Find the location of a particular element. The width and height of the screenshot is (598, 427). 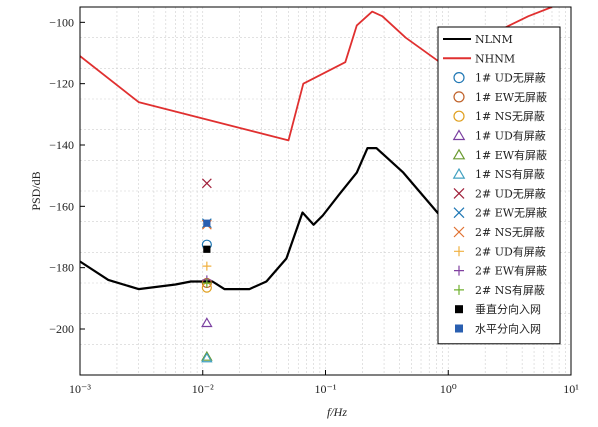

legend-label: 水平分向入网 is located at coordinates (508, 329).